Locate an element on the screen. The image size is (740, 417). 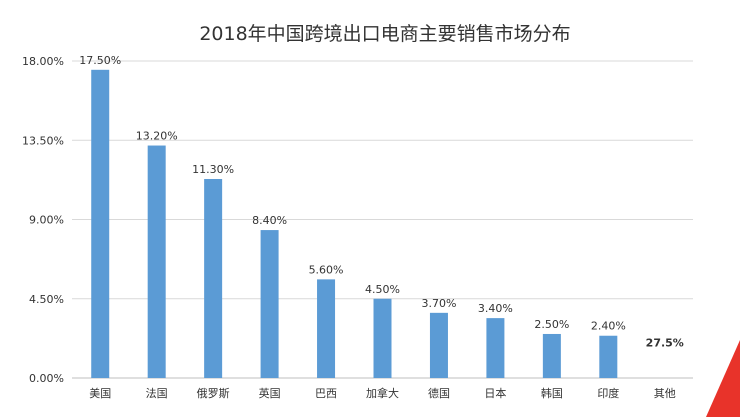
data-label: 2.50% is located at coordinates (551, 324).